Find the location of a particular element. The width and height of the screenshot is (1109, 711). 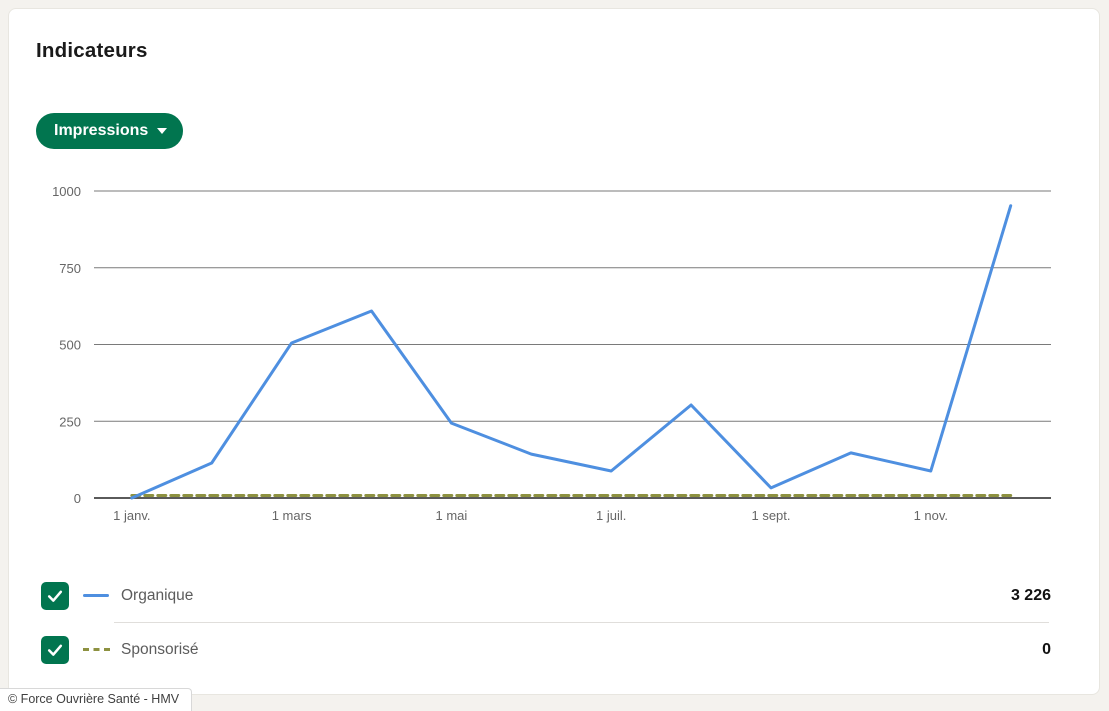

x-axis-tick-label: 1 janv. is located at coordinates (131, 515).